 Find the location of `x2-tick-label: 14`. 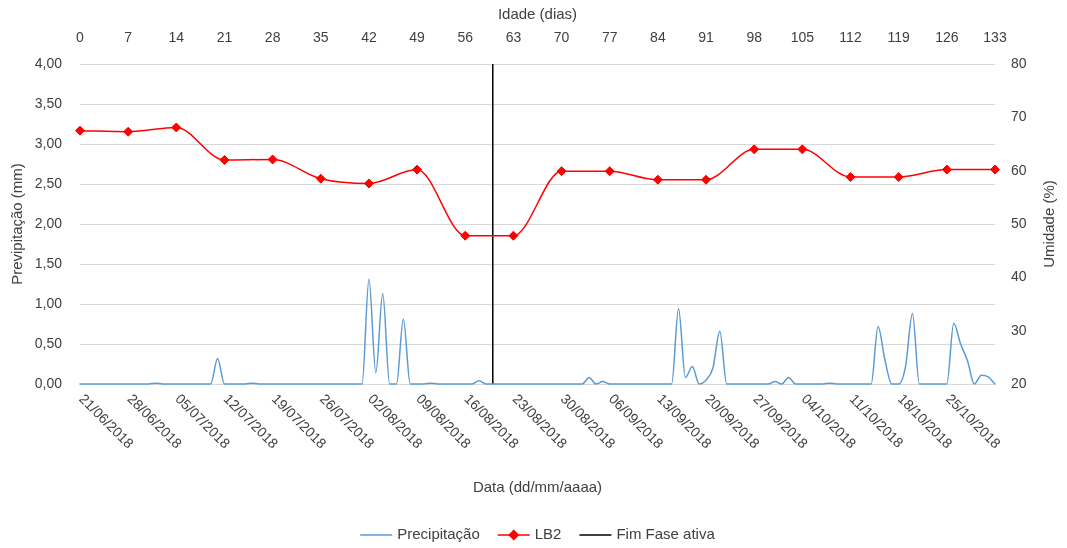

x2-tick-label: 14 is located at coordinates (176, 37).